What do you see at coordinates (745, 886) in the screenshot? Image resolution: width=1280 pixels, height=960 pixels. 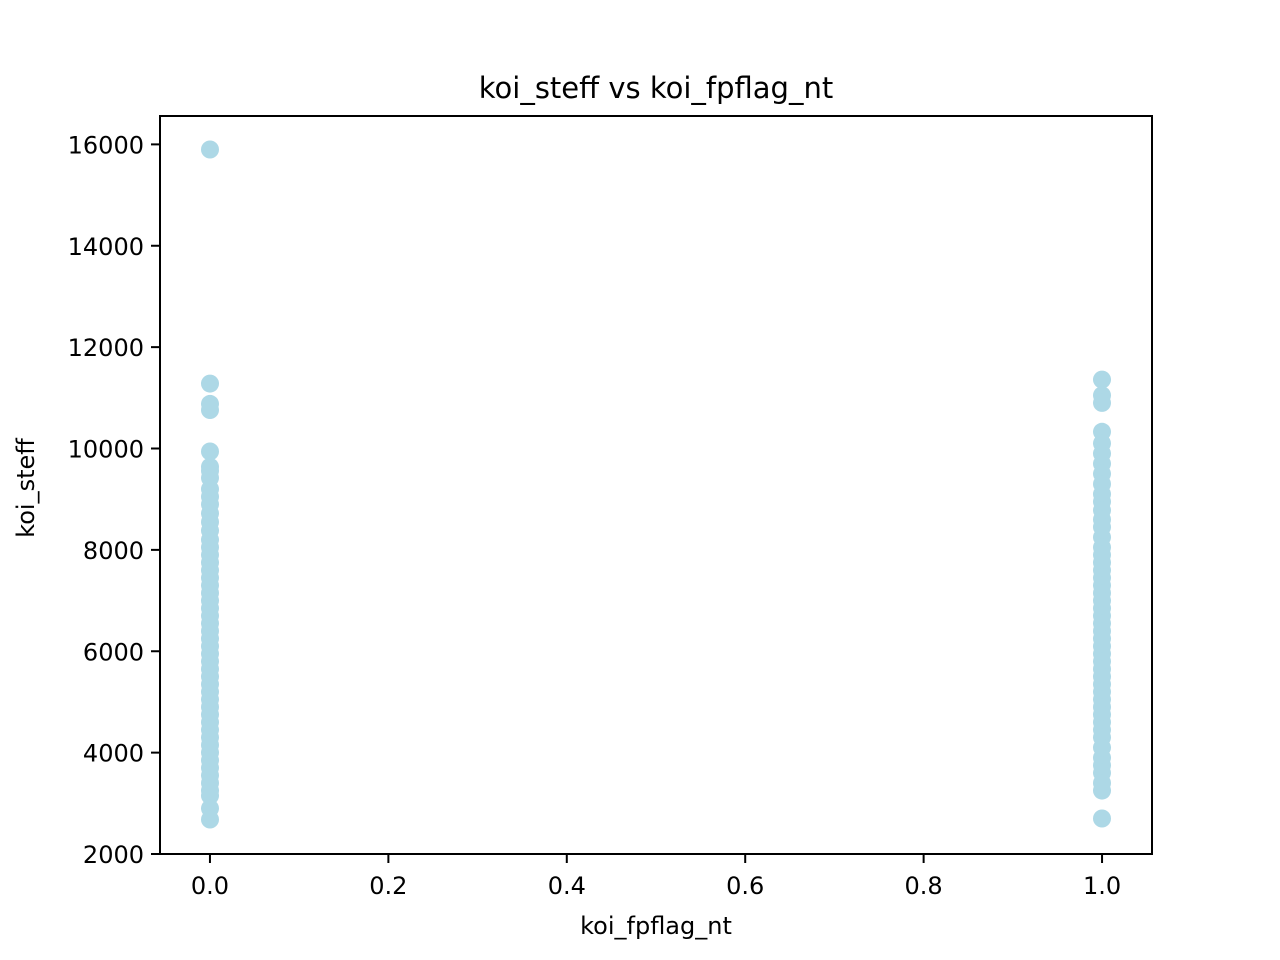 I see `x-tick-label: 0.6` at bounding box center [745, 886].